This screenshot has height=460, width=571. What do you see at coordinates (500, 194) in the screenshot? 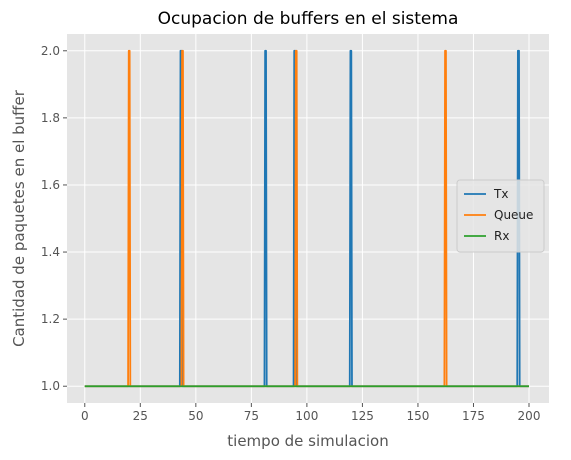
I see `legend-label-tx: Tx` at bounding box center [500, 194].